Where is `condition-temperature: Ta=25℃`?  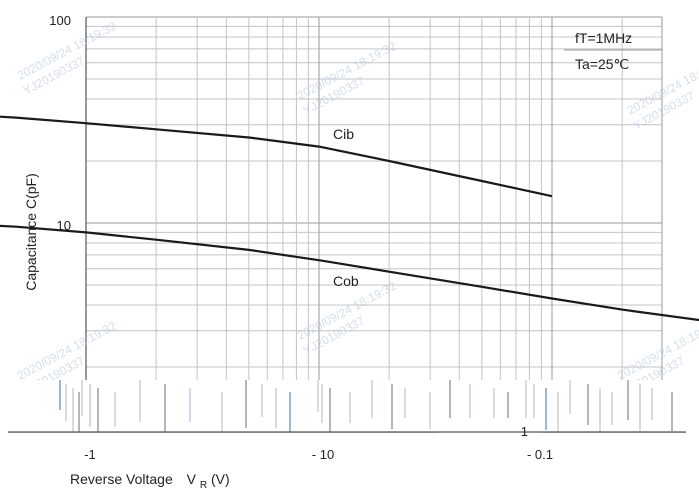 condition-temperature: Ta=25℃ is located at coordinates (602, 64).